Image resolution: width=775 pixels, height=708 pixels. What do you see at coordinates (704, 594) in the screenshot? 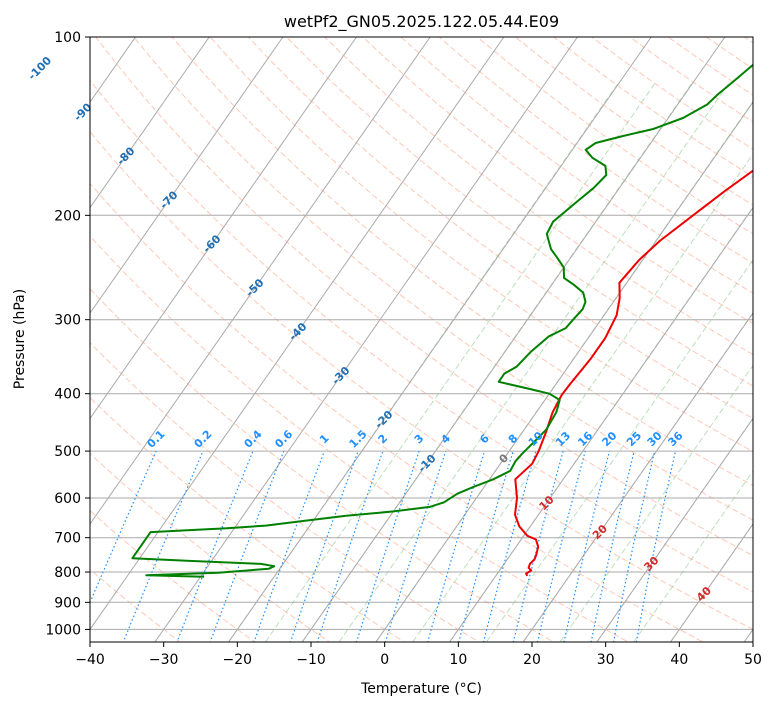
I see `warm-isotherm-label: 40` at bounding box center [704, 594].